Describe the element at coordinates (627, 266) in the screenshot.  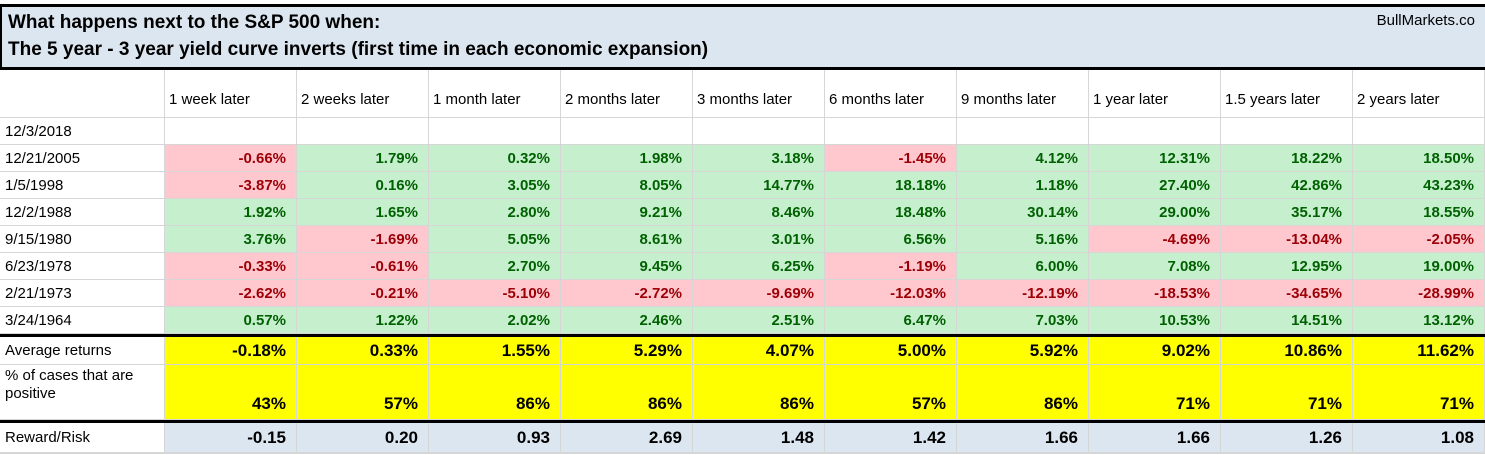
I see `return-cell: 9.45%` at that location.